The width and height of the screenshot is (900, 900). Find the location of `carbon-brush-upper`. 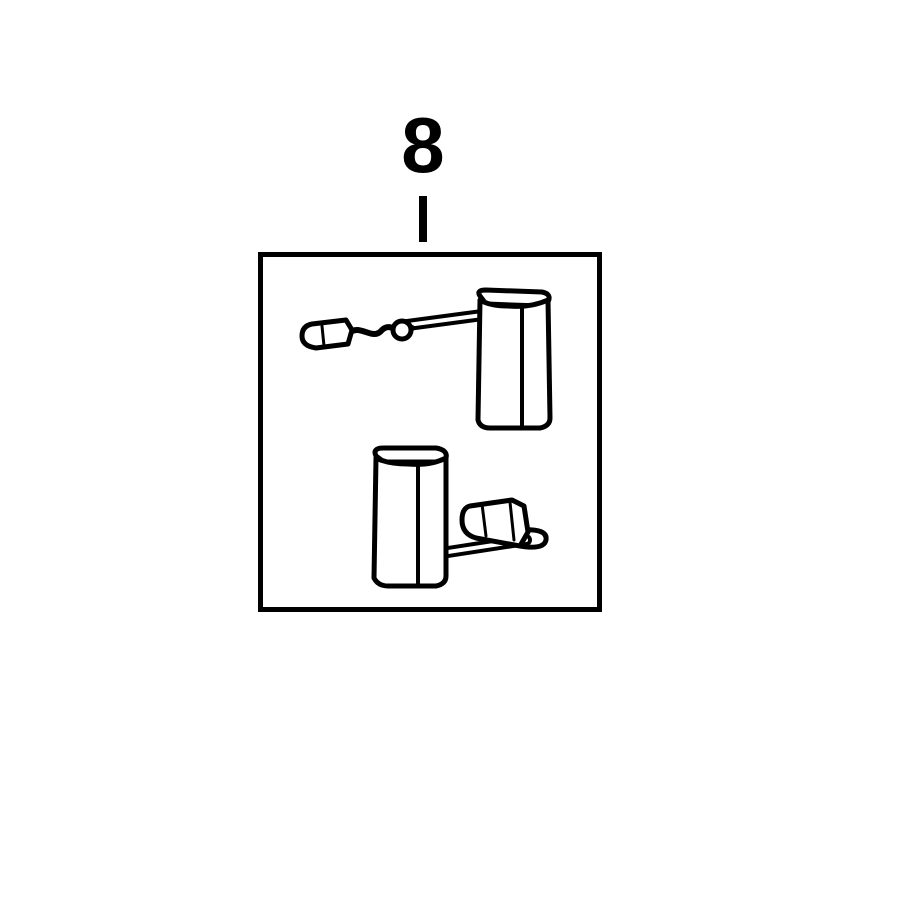

carbon-brush-upper is located at coordinates (426, 359).